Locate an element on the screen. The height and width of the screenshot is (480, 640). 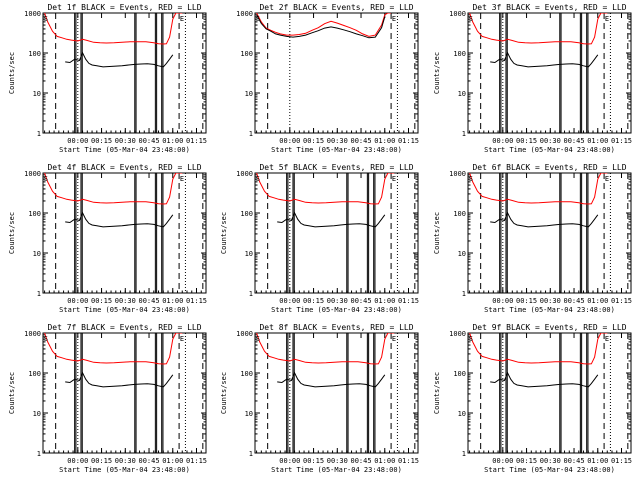
panel-title: Det 5f BLACK = Events, RED = LLD is located at coordinates (336, 167).